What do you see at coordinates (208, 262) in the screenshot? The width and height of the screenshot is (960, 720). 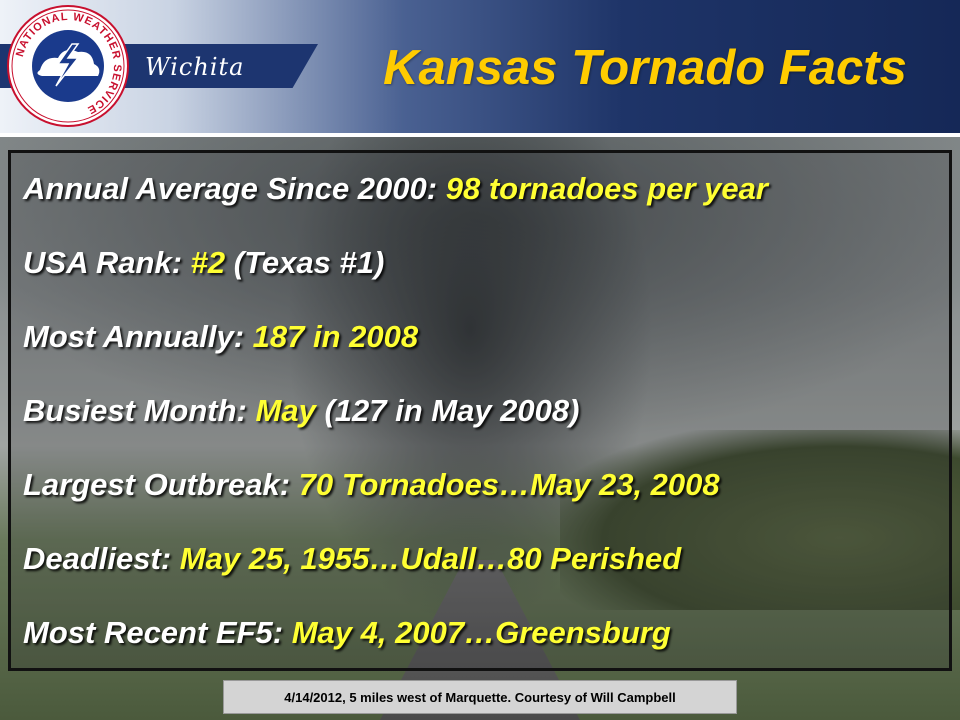 I see `fact-value: #2` at bounding box center [208, 262].